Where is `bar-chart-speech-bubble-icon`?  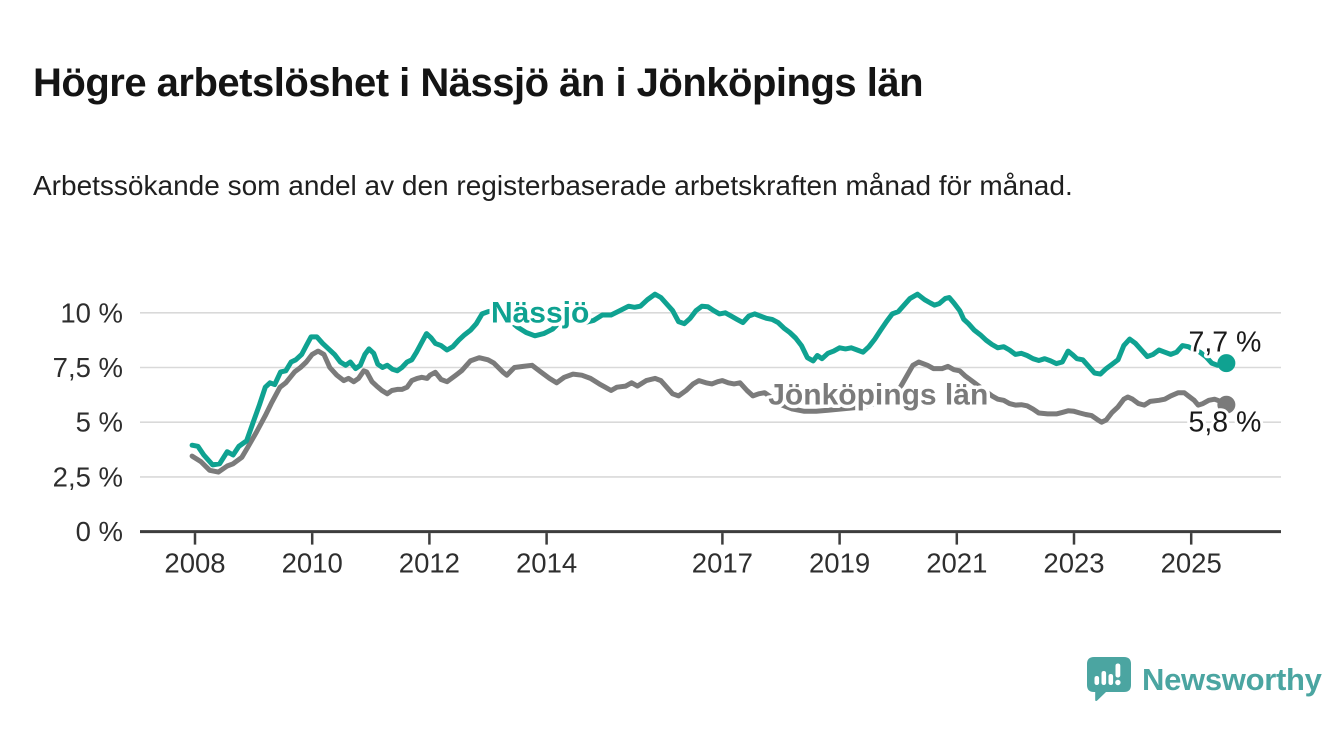 bar-chart-speech-bubble-icon is located at coordinates (1109, 680).